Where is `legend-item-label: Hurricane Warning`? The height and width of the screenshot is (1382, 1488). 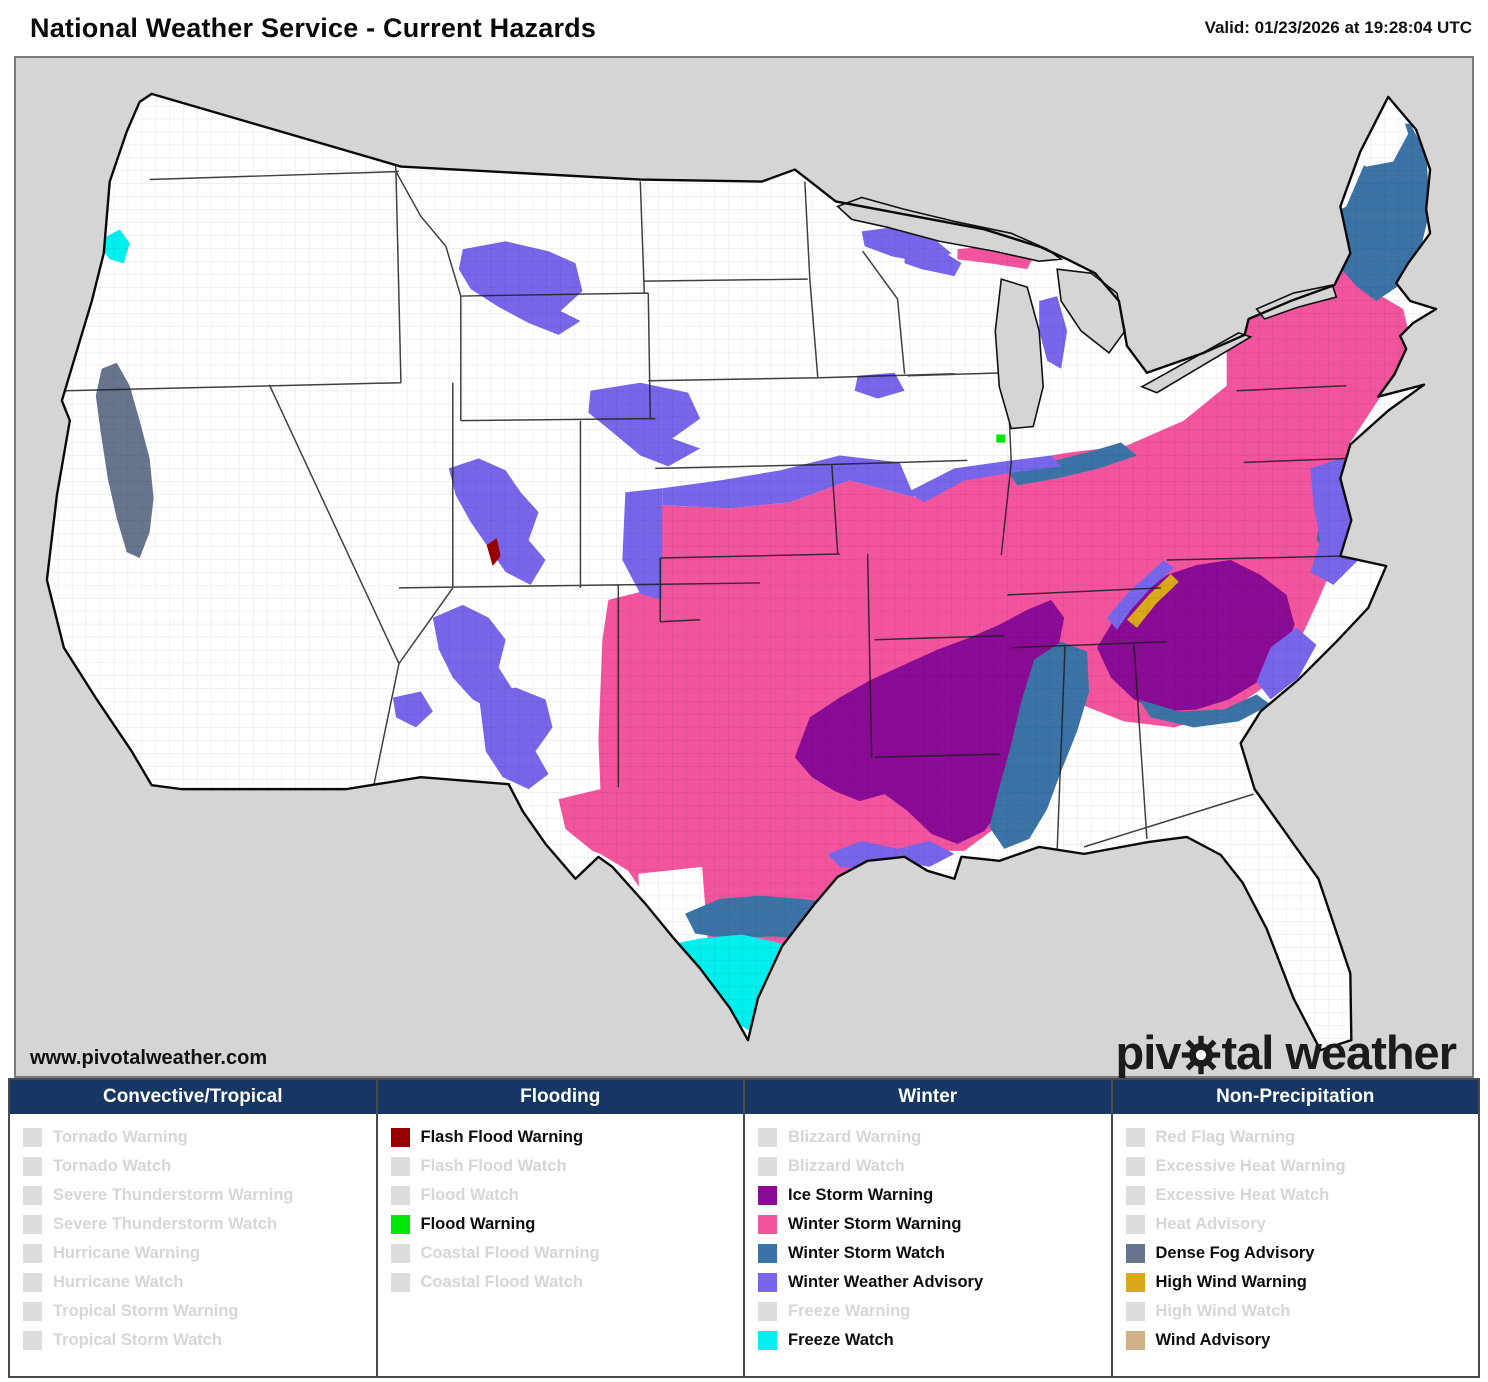
legend-item-label: Hurricane Warning is located at coordinates (126, 1253).